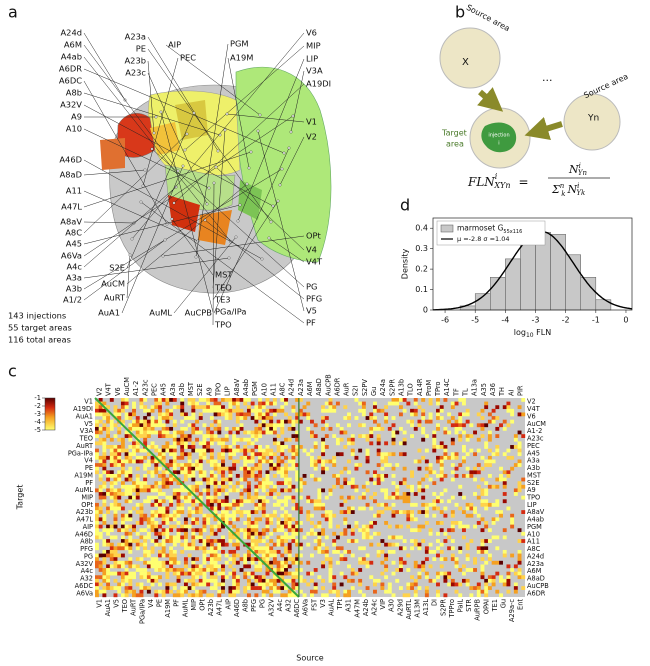 This screenshot has width=650, height=666. I want to click on formula-part: N, so click(573, 169).